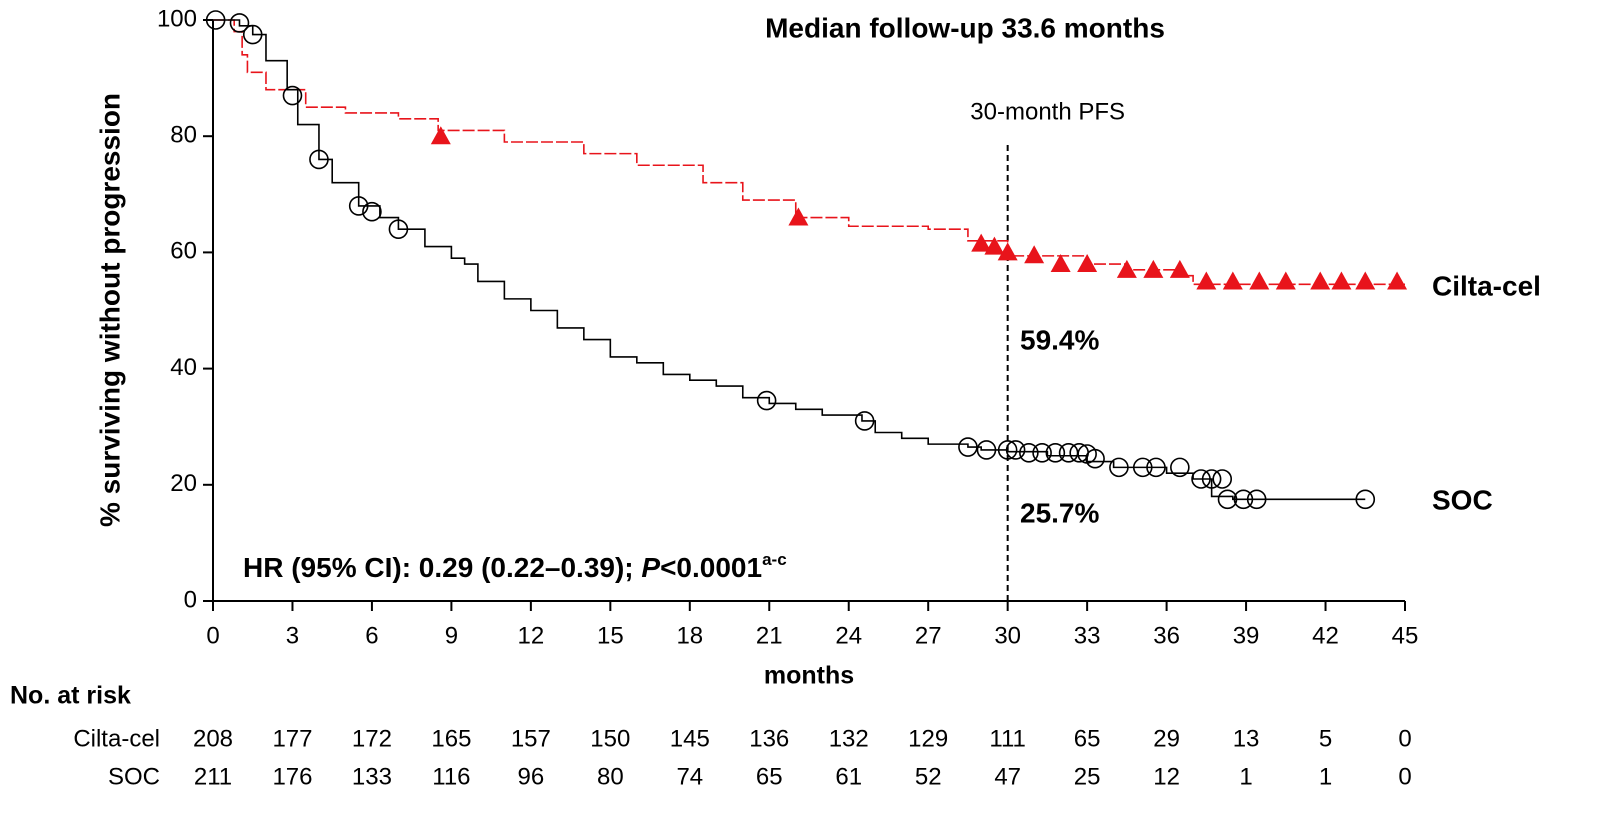  I want to click on series-annotation: 25.7%, so click(1059, 512).